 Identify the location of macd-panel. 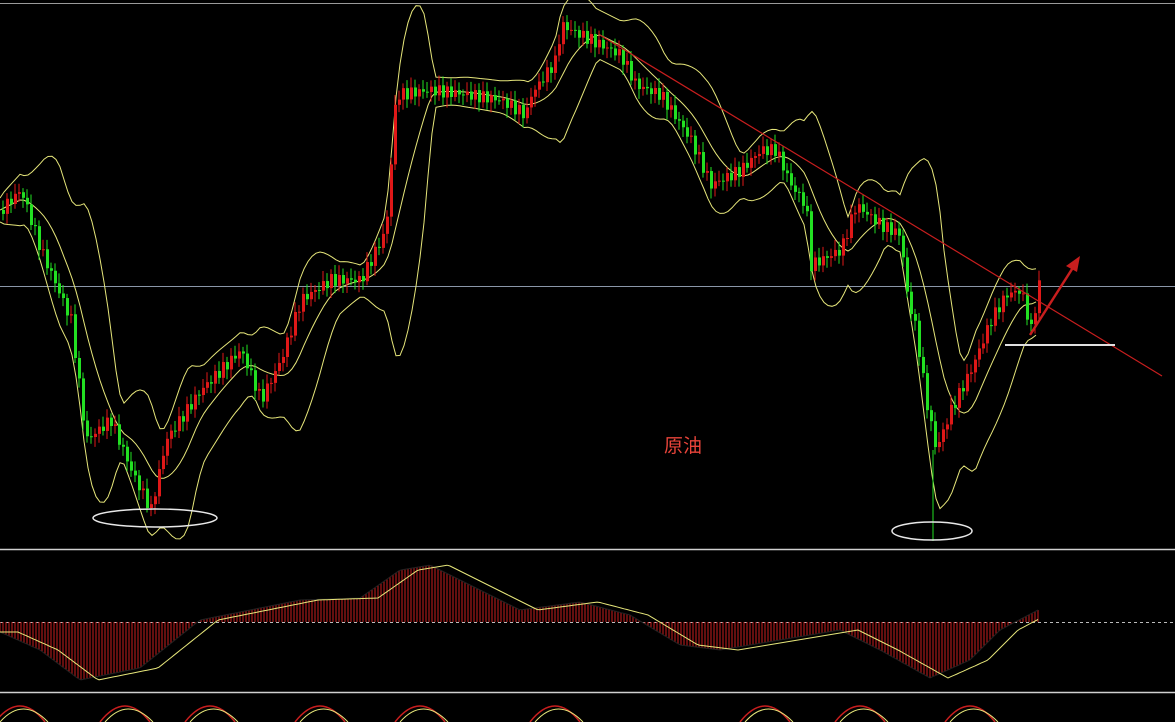
(519, 622).